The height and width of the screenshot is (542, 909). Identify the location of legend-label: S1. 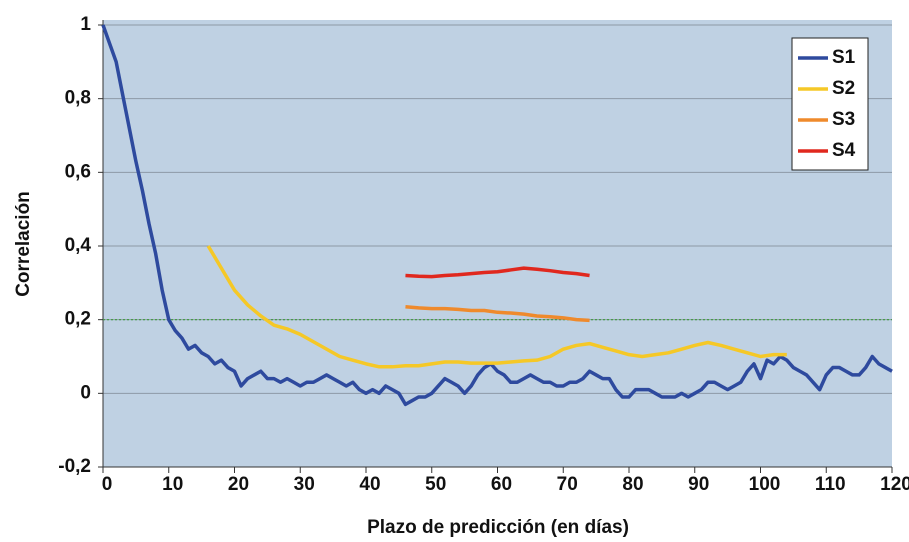
(844, 57).